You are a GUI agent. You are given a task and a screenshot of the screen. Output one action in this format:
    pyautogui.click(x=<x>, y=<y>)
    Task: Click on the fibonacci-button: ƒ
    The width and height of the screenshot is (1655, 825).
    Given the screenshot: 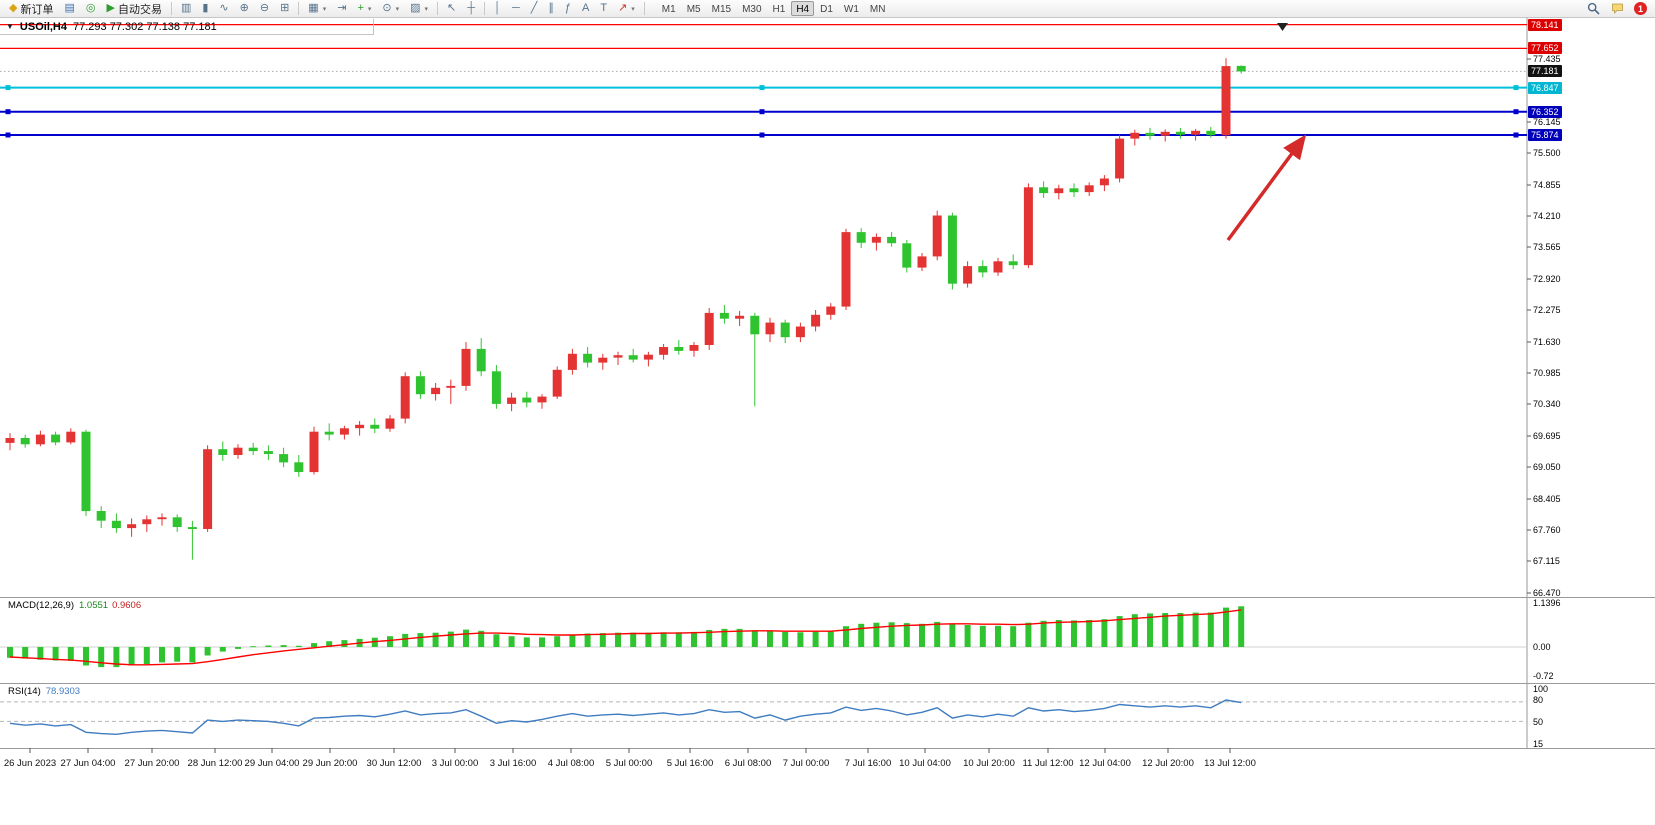 What is the action you would take?
    pyautogui.click(x=568, y=9)
    